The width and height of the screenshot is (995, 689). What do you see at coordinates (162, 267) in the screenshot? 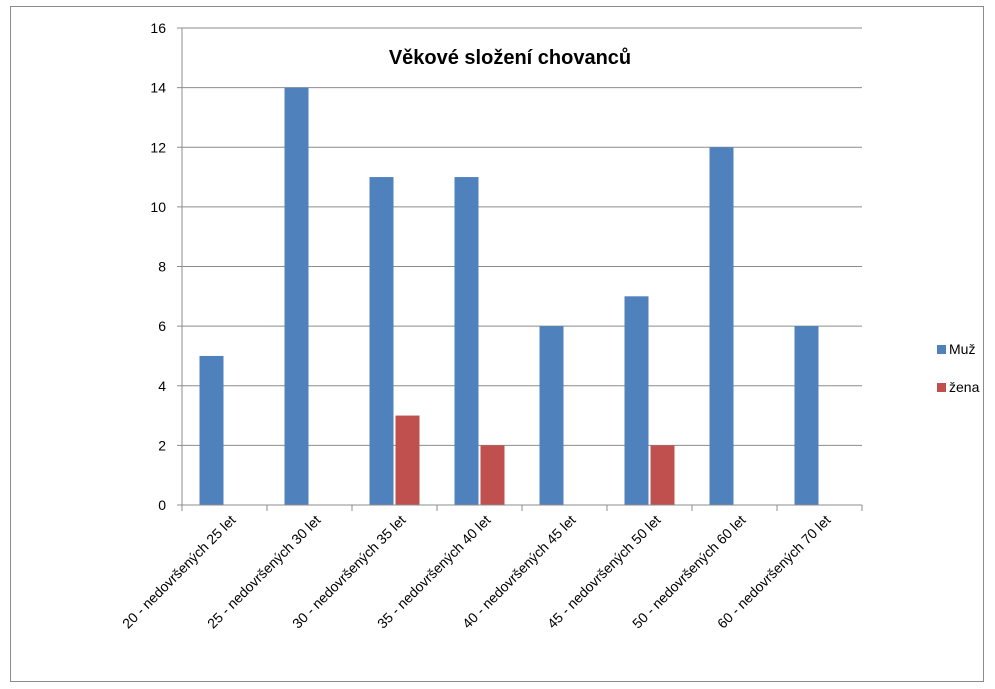
I see `y-tick-label: 8` at bounding box center [162, 267].